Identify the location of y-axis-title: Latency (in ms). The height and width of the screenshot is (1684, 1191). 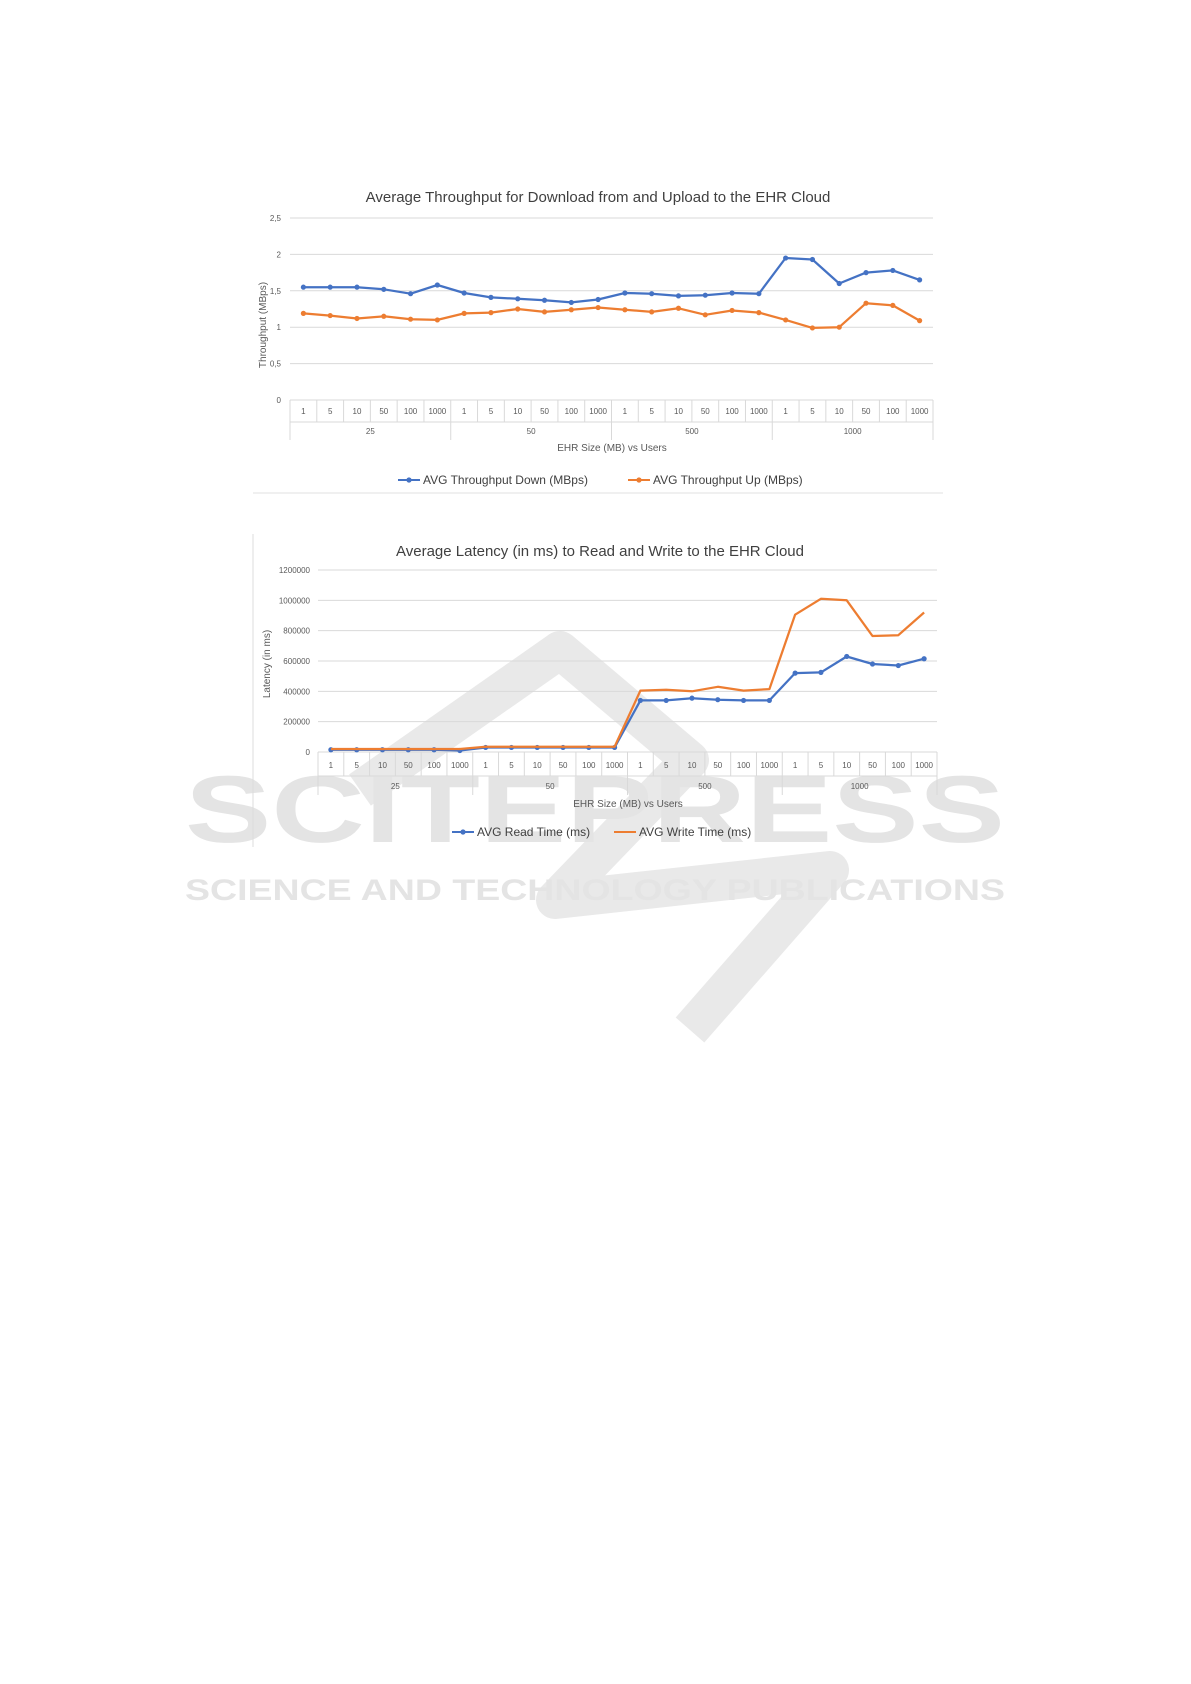
(267, 664).